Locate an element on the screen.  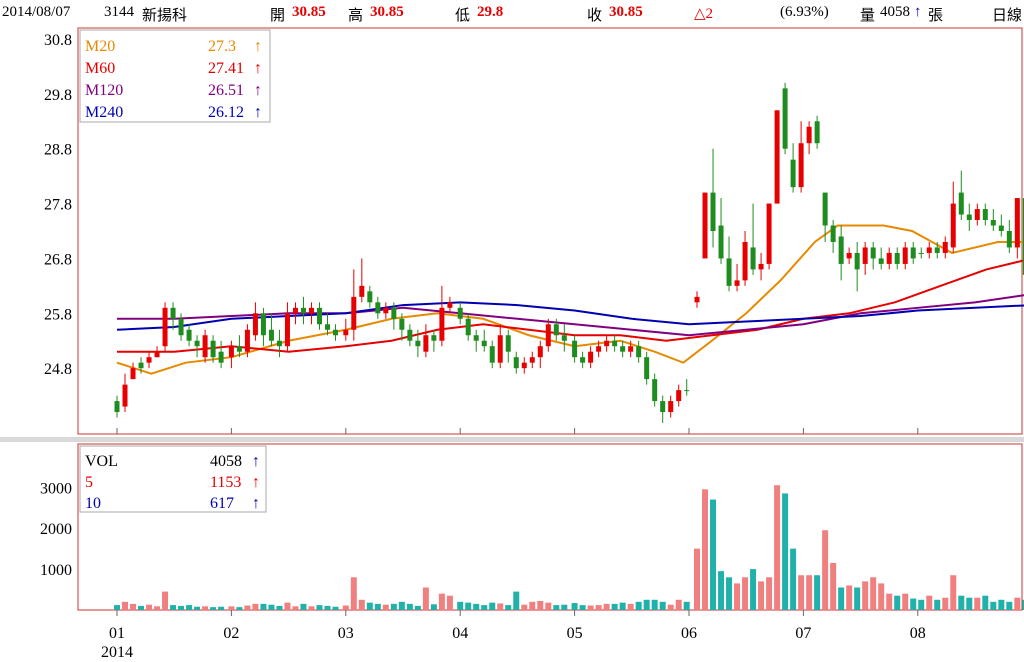
month-label: 01 is located at coordinates (117, 633).